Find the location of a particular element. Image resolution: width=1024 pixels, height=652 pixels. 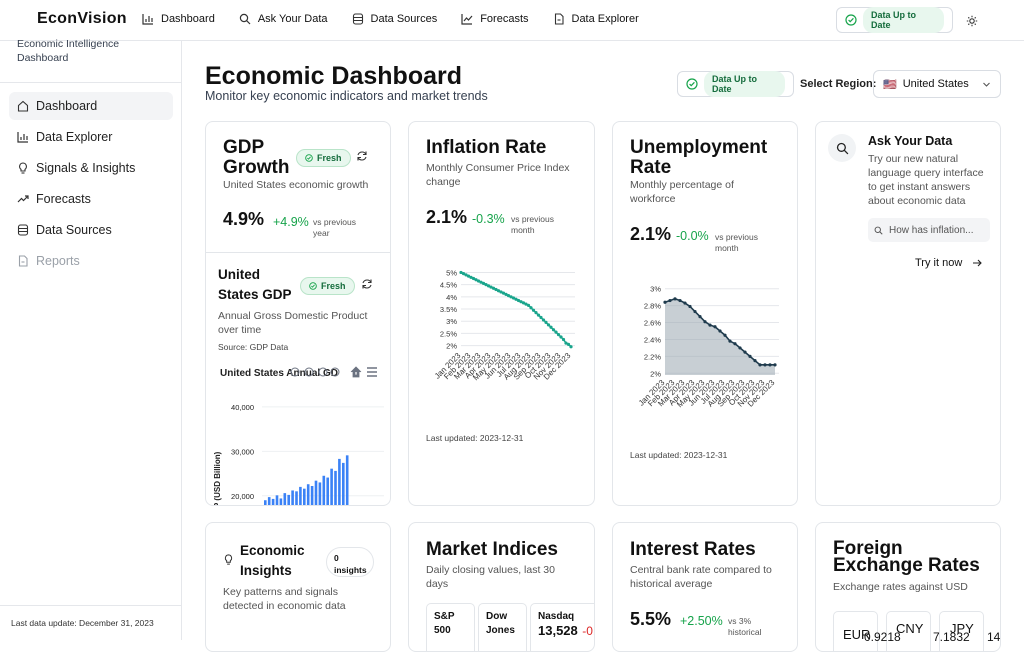

nav-data-explorer: Data Explorer is located at coordinates (596, 19).